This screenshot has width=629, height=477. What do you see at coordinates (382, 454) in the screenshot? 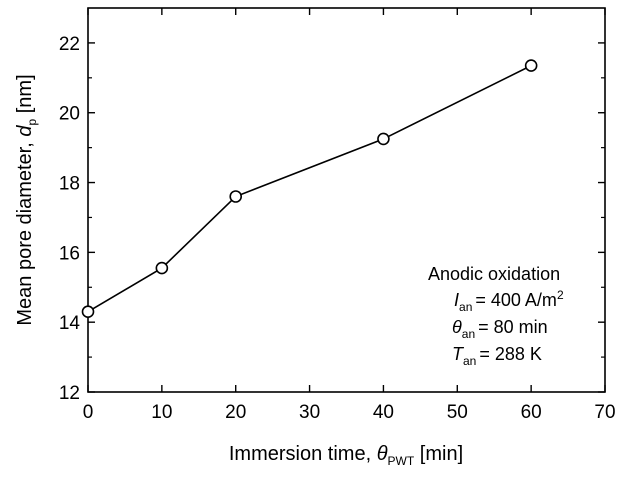
I see `x-axis-label-symbol: θ` at bounding box center [382, 454].